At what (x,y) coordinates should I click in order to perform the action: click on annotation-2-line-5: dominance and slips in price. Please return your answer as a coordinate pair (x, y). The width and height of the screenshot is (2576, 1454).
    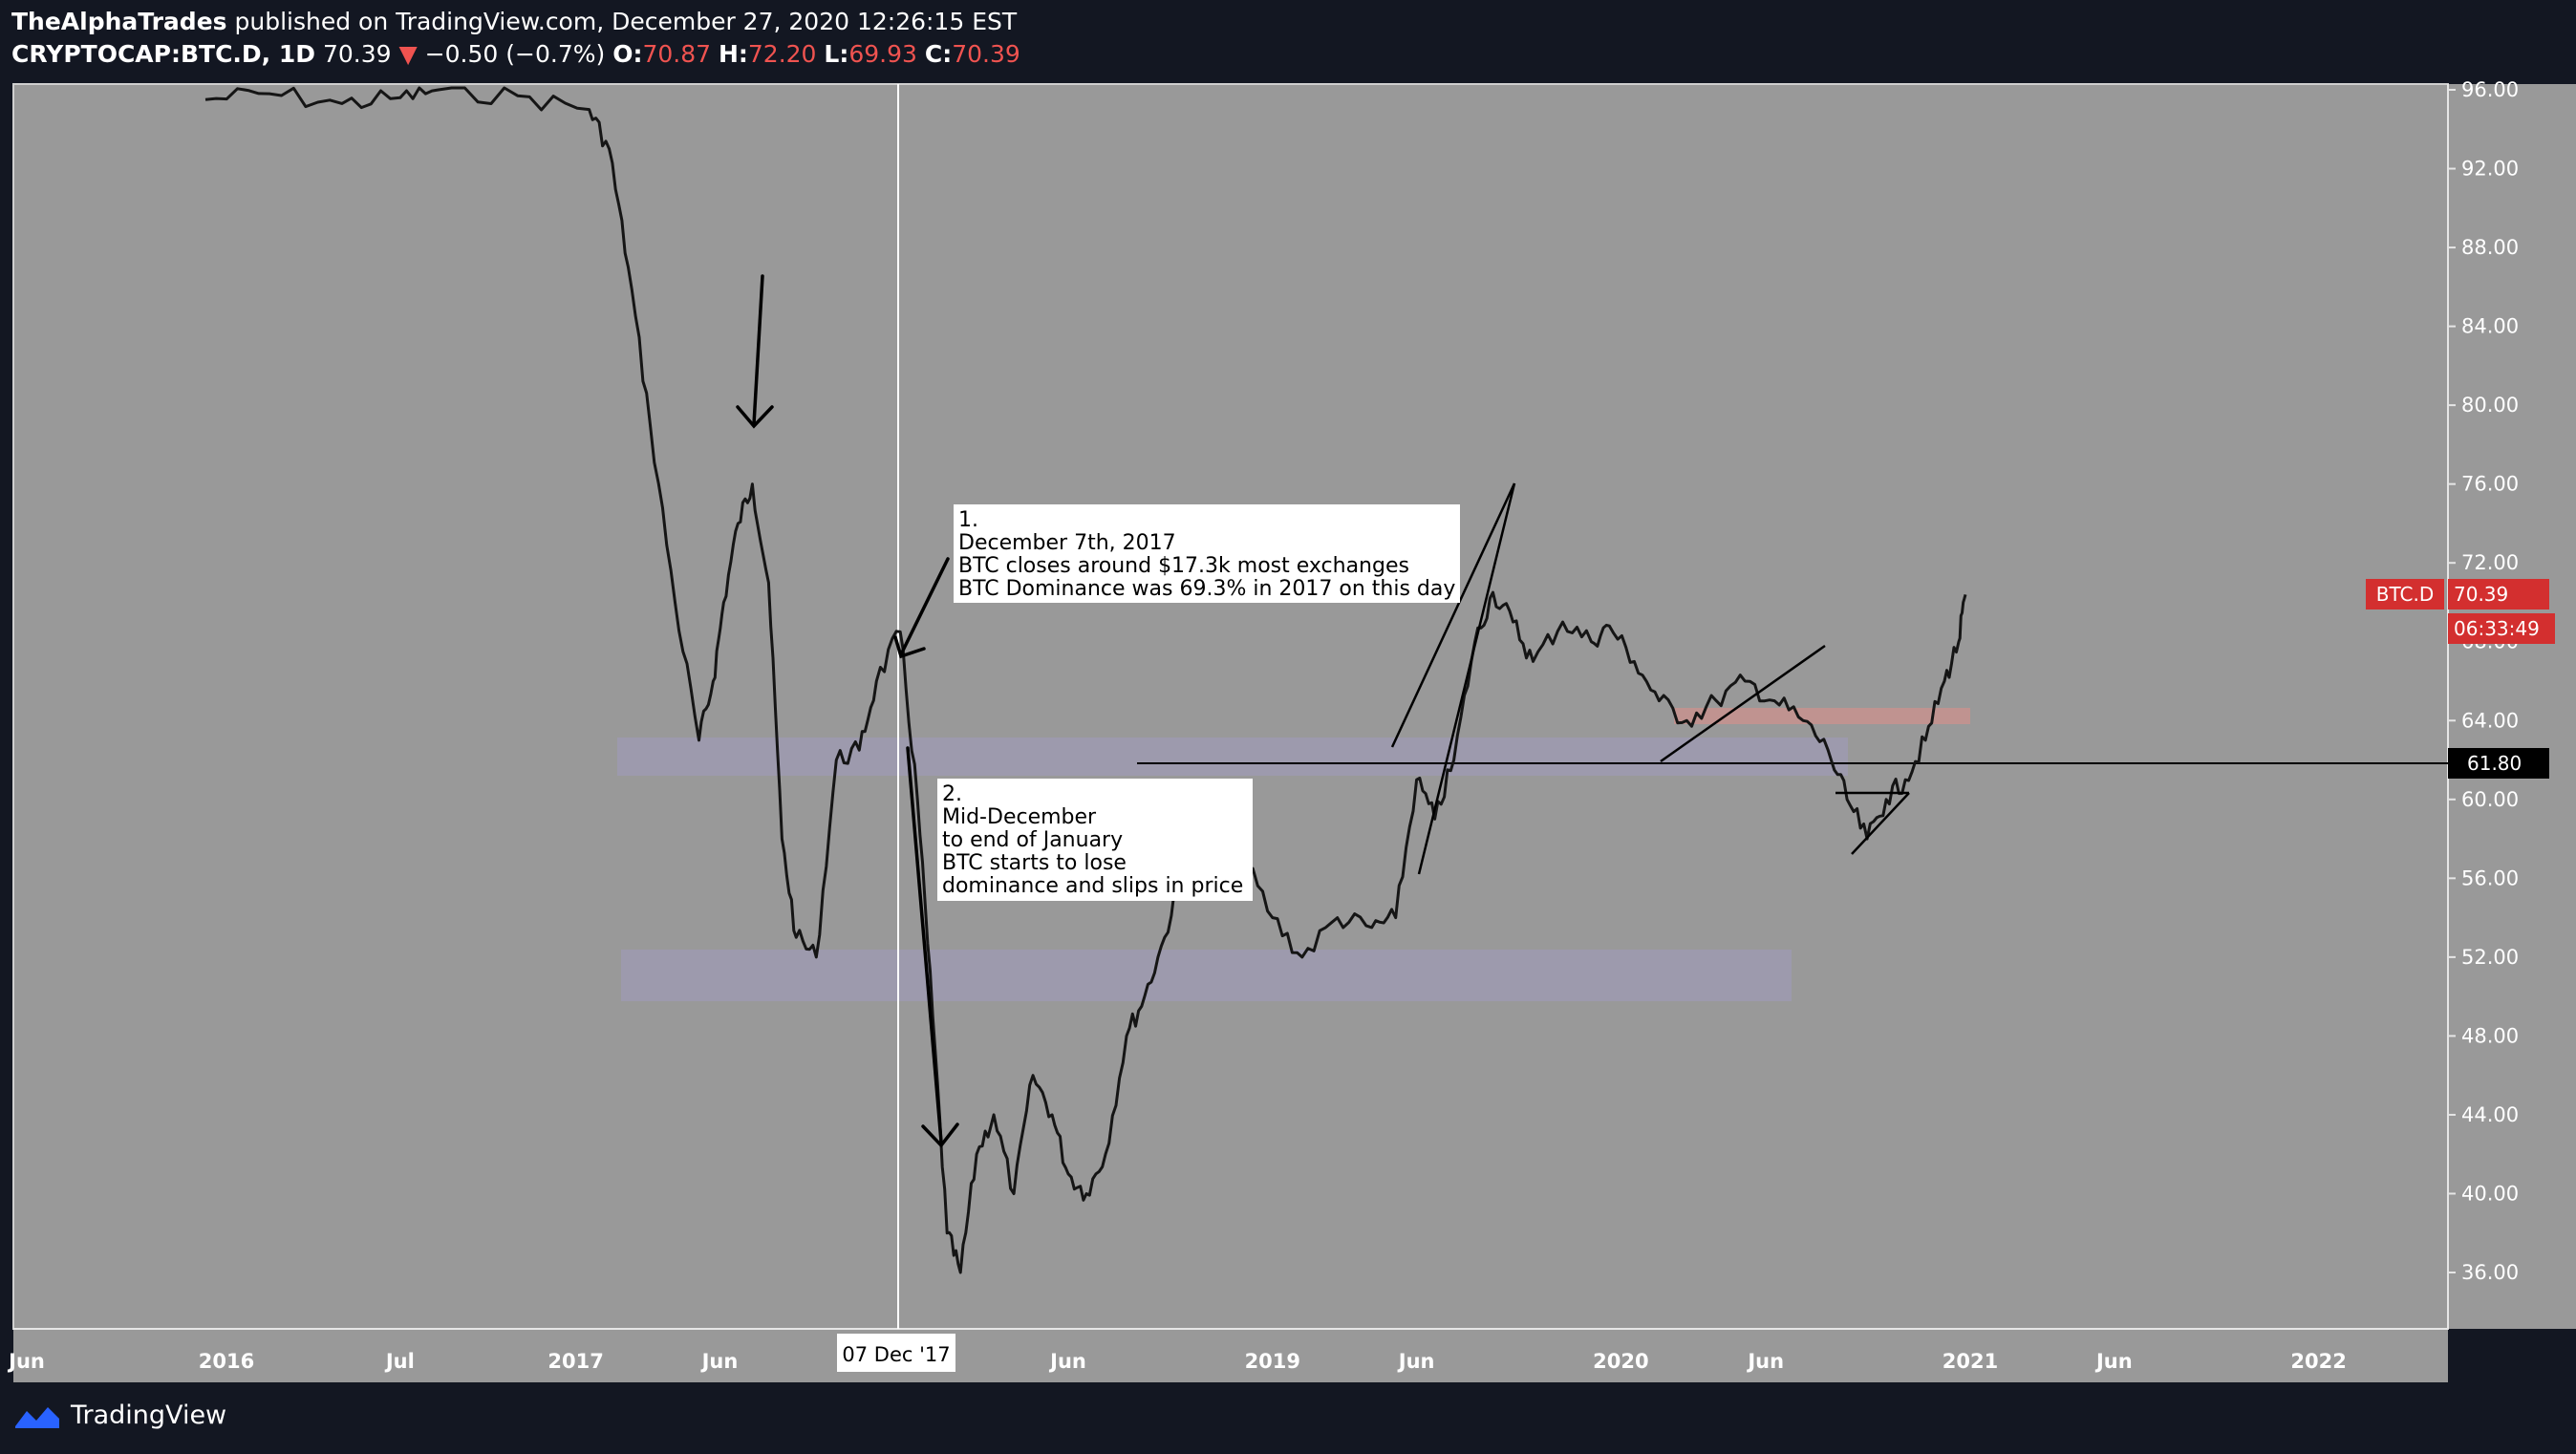
    Looking at the image, I should click on (1092, 886).